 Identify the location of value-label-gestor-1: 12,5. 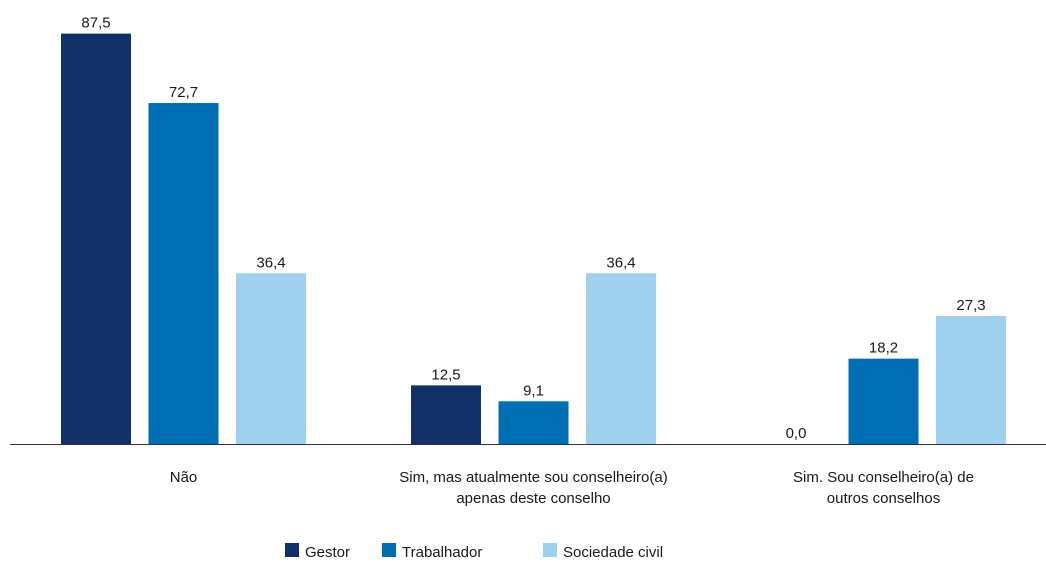
(445, 374).